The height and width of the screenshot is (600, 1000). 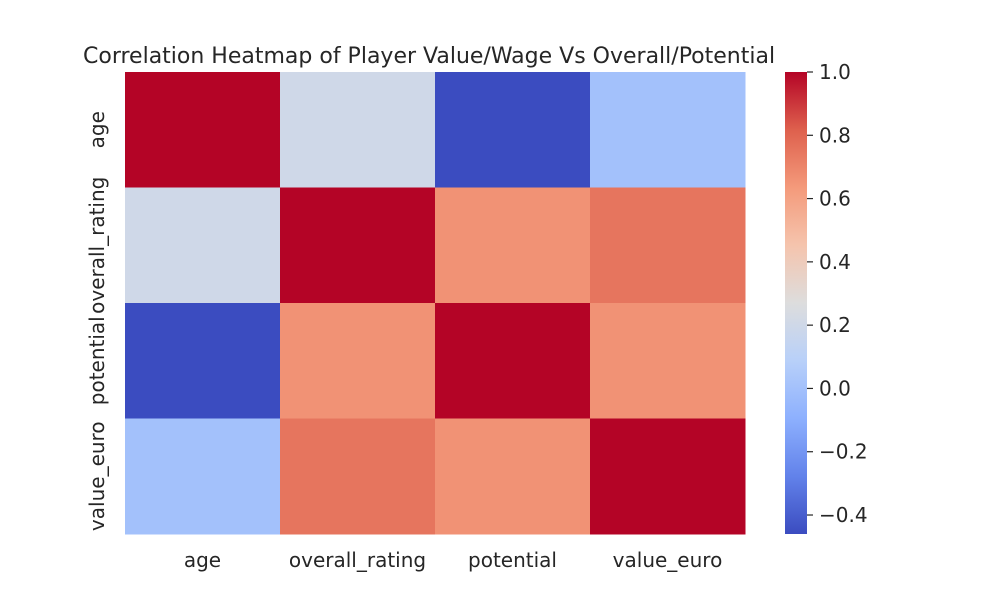 I want to click on heatmap-cell-potential-age, so click(x=203, y=361).